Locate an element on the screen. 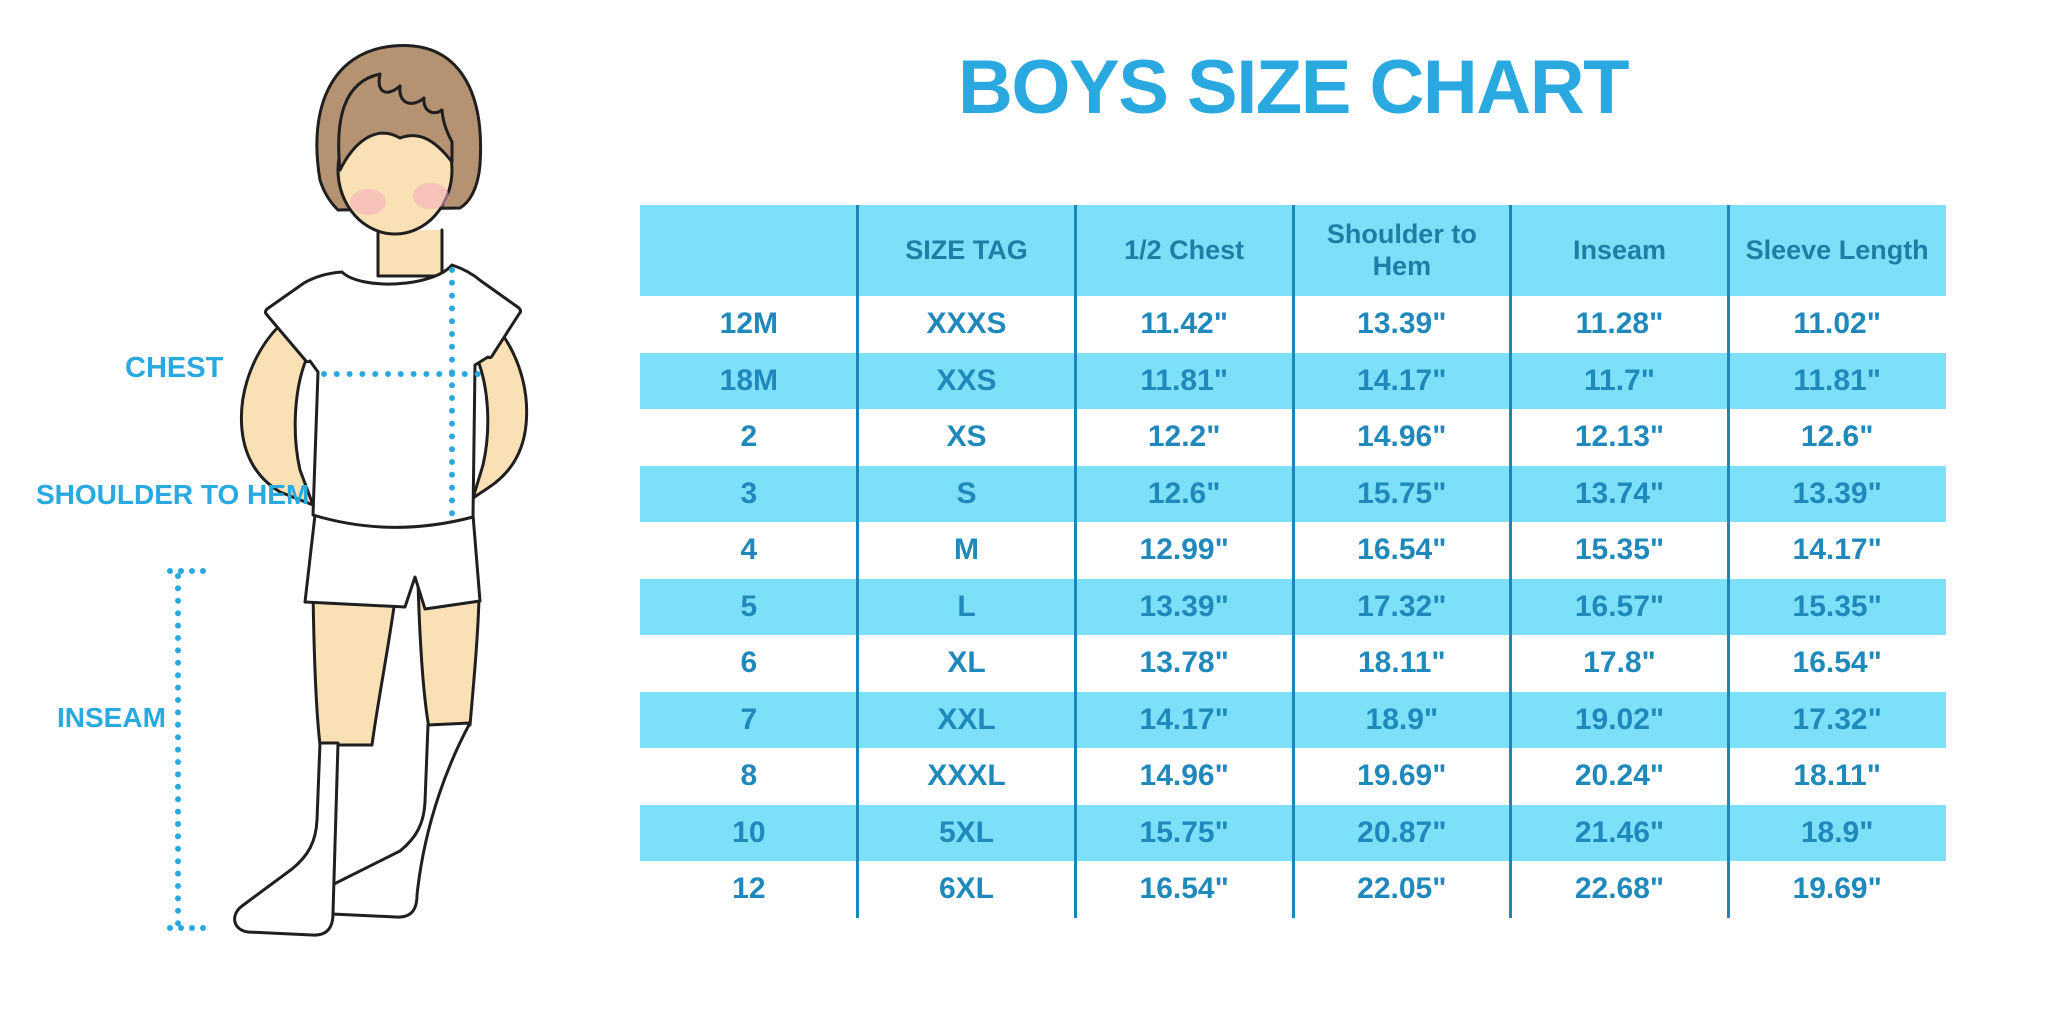 The image size is (2048, 1024). measurement-cell: 11.42" is located at coordinates (1184, 324).